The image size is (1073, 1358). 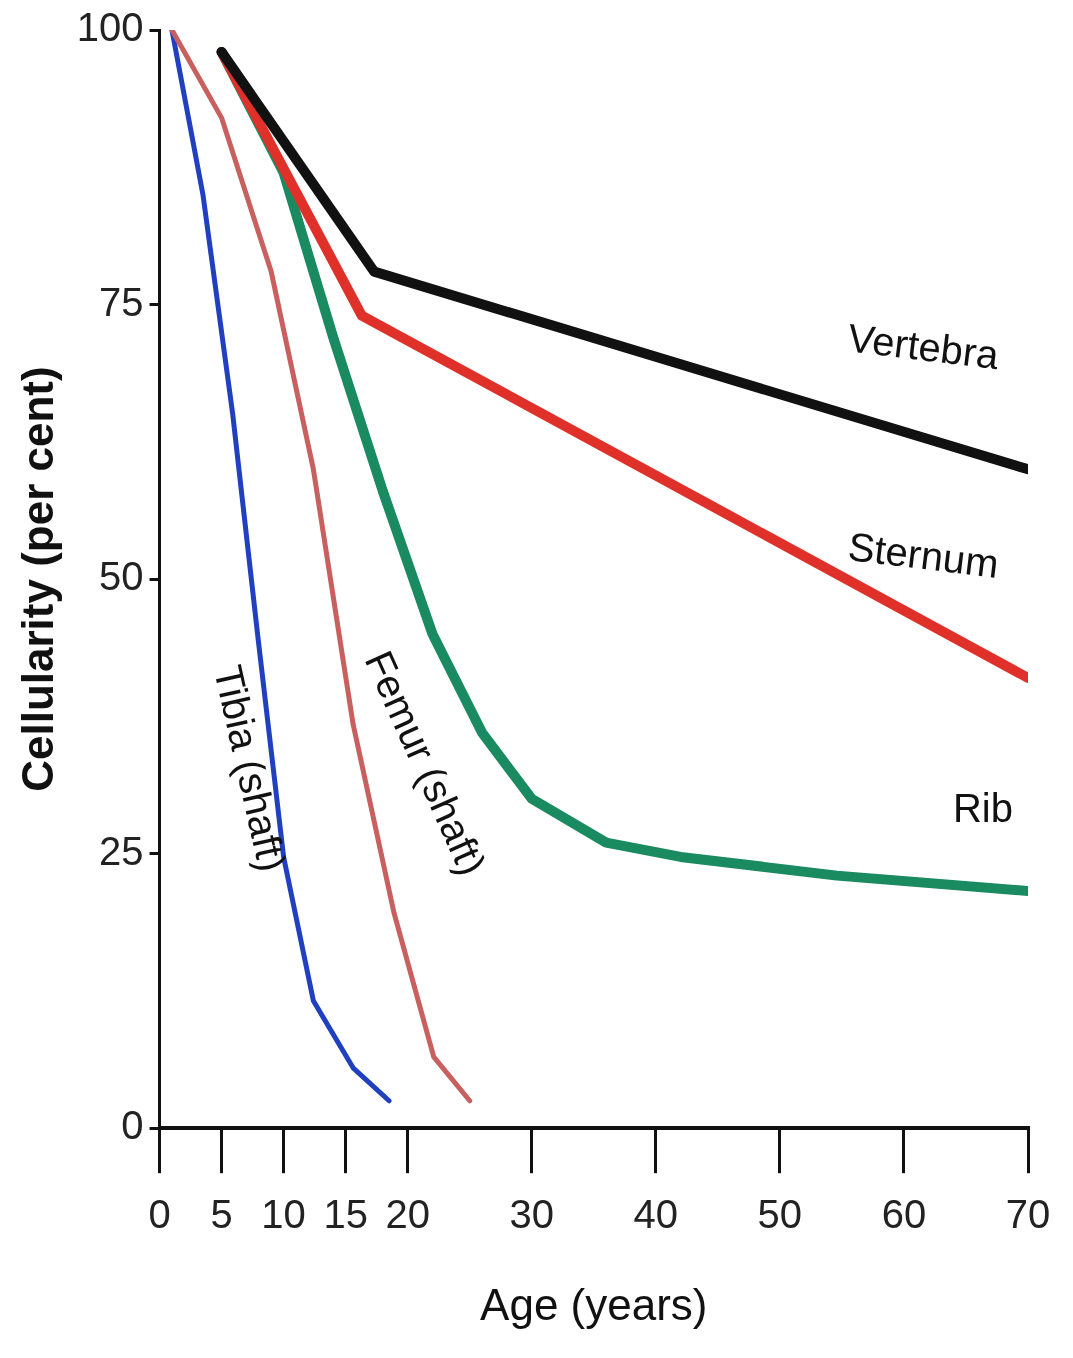 What do you see at coordinates (121, 301) in the screenshot?
I see `y-tick-label: 75` at bounding box center [121, 301].